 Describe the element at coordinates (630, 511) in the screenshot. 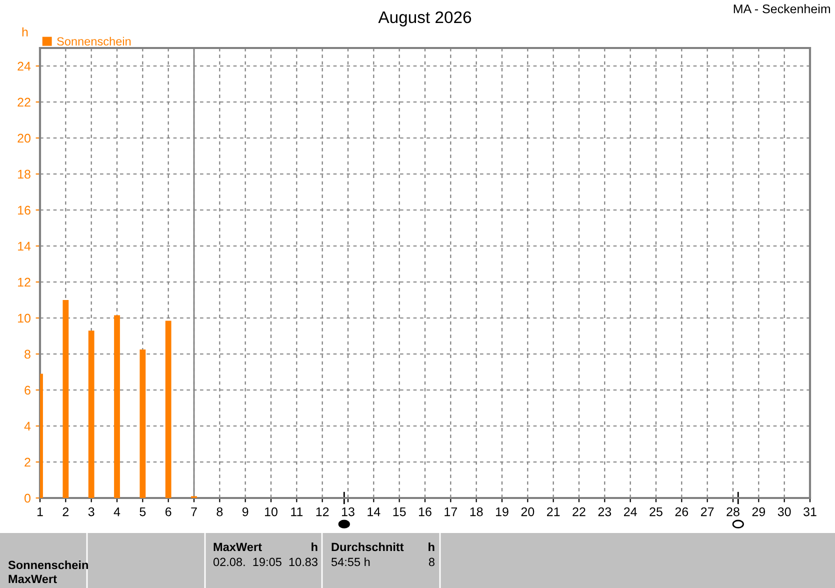

I see `x-tick-label: 24` at that location.